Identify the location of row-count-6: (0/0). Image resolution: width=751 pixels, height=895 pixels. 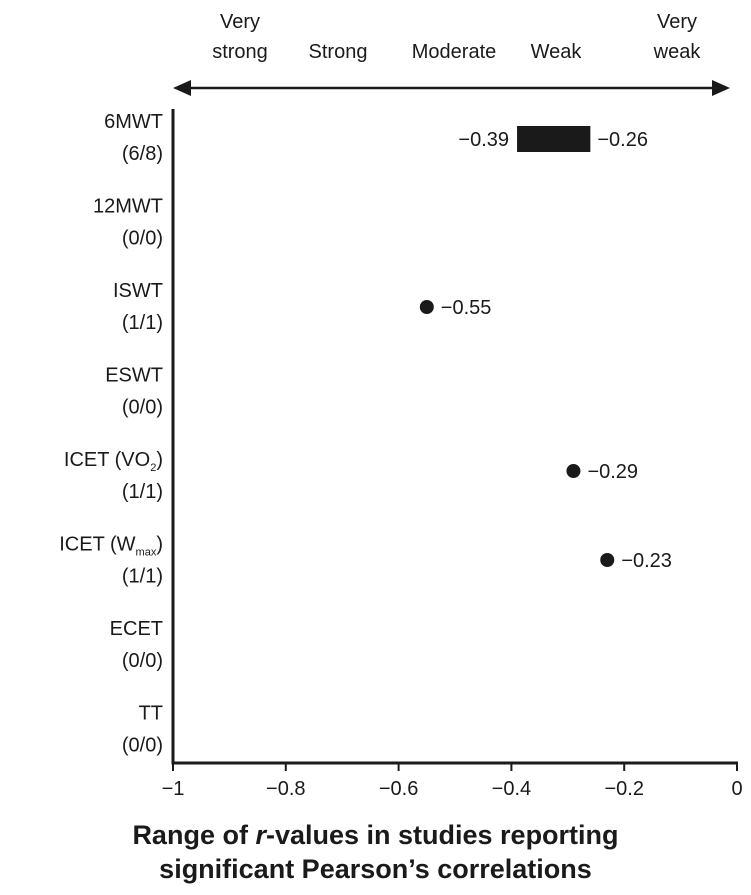
(142, 661).